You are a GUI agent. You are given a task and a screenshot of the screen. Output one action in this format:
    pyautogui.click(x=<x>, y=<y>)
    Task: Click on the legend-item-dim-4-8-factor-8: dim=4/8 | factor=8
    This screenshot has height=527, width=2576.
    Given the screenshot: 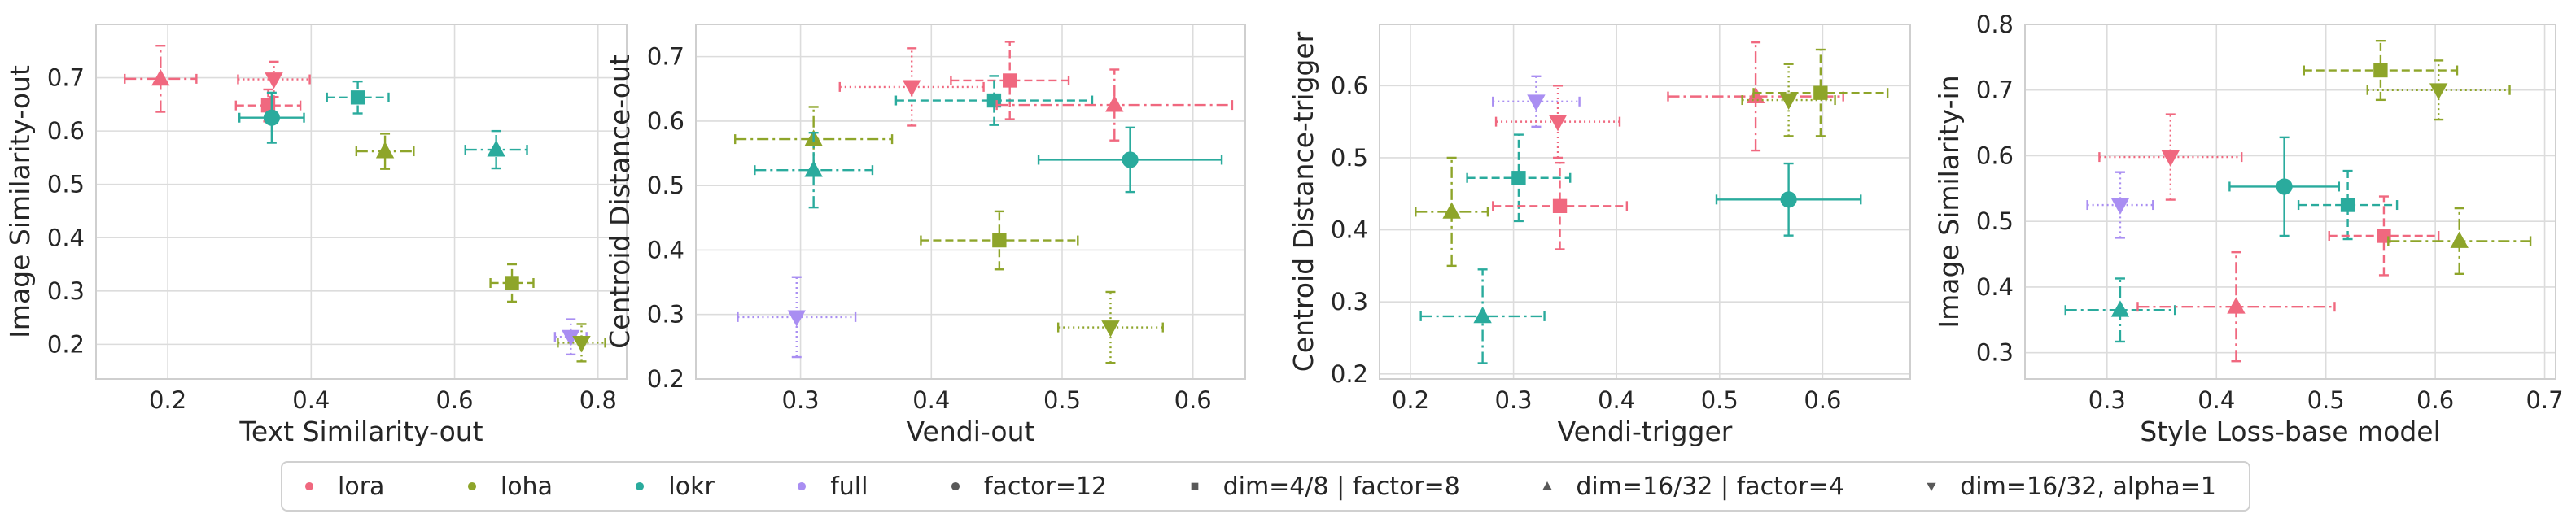 What is the action you would take?
    pyautogui.click(x=1322, y=487)
    